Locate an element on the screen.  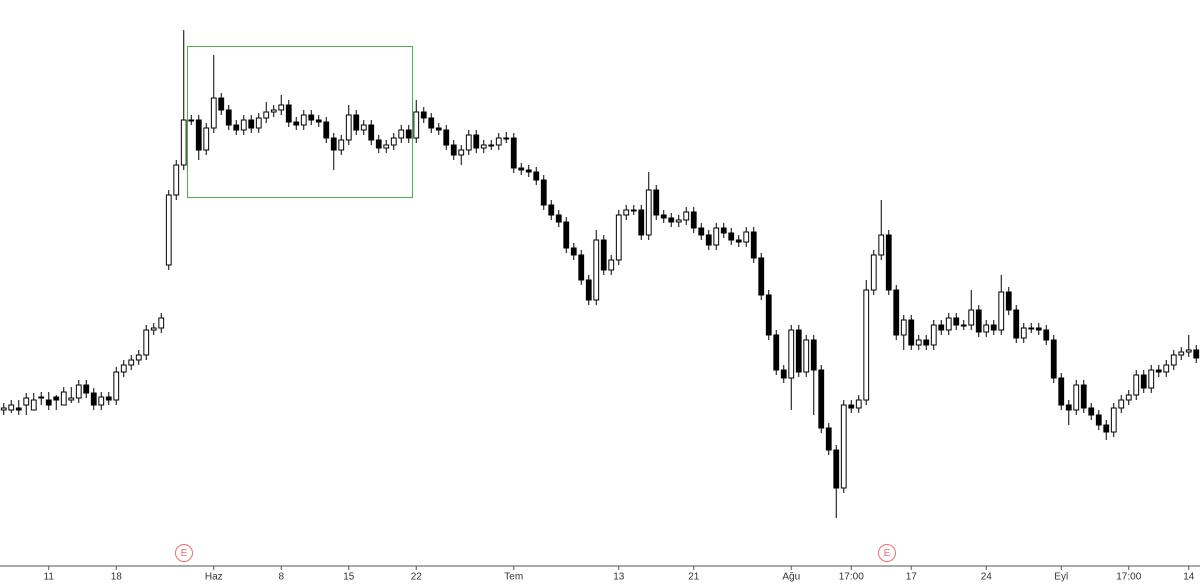
range-box is located at coordinates (300, 122).